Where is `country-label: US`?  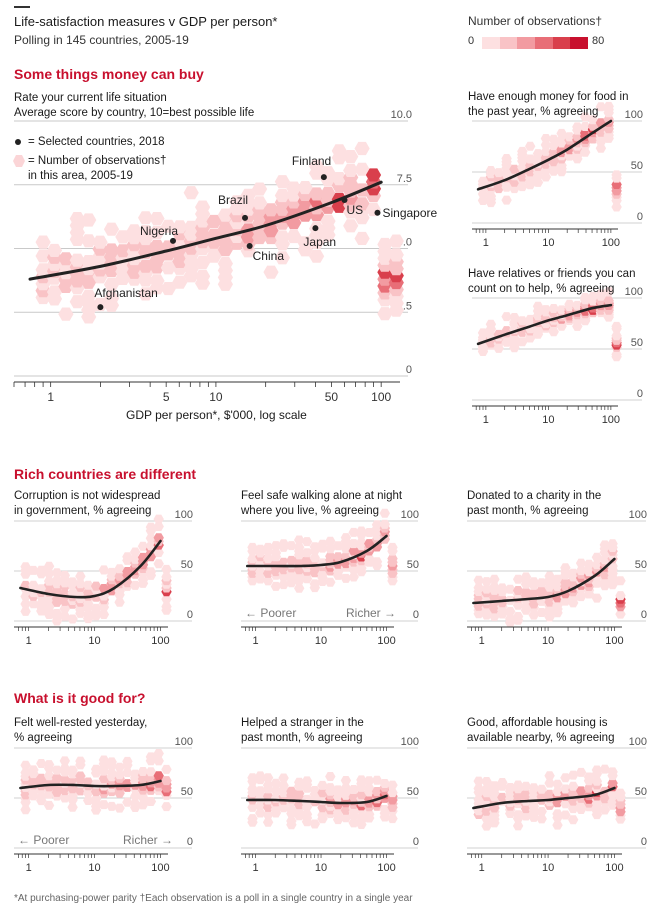
country-label: US is located at coordinates (355, 210).